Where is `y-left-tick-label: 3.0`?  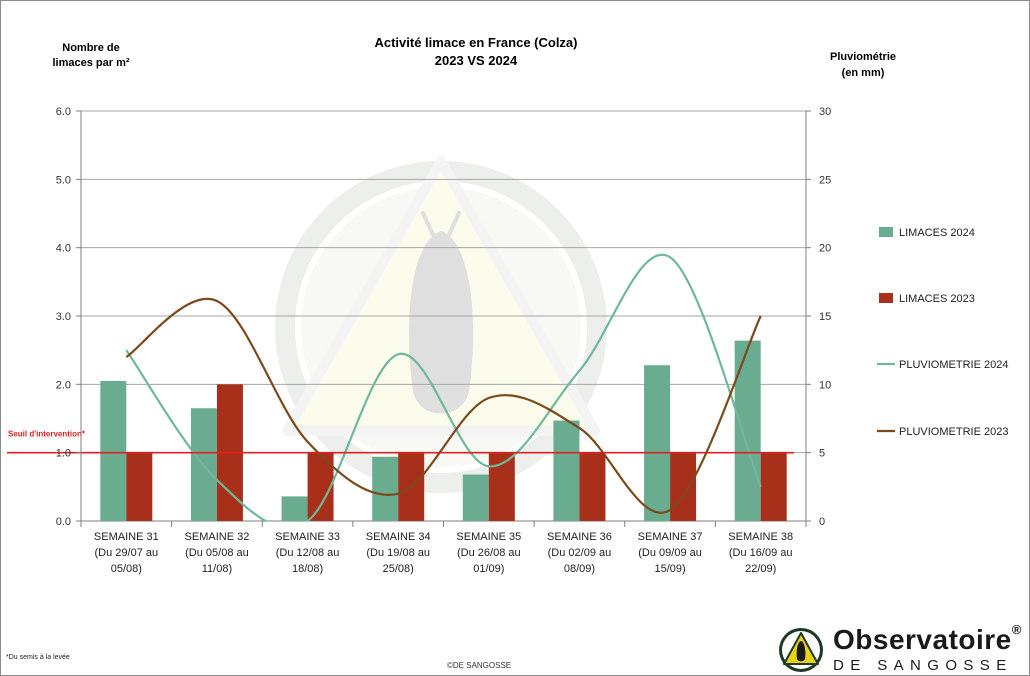
y-left-tick-label: 3.0 is located at coordinates (63, 317).